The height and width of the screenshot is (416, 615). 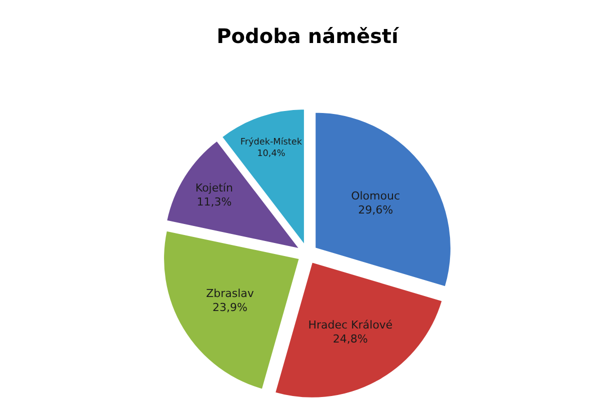 I want to click on slice-label: Hradec Králové, so click(x=350, y=325).